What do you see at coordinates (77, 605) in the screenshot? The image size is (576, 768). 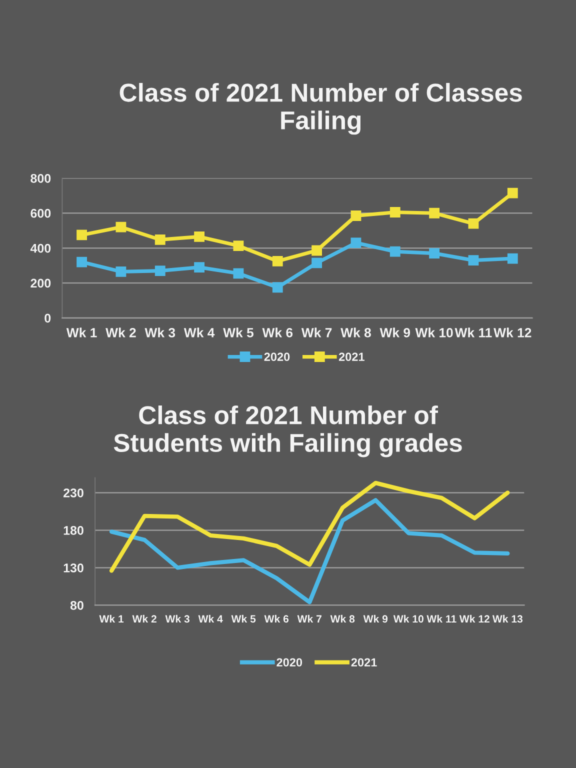 I see `y-tick-label: 80` at bounding box center [77, 605].